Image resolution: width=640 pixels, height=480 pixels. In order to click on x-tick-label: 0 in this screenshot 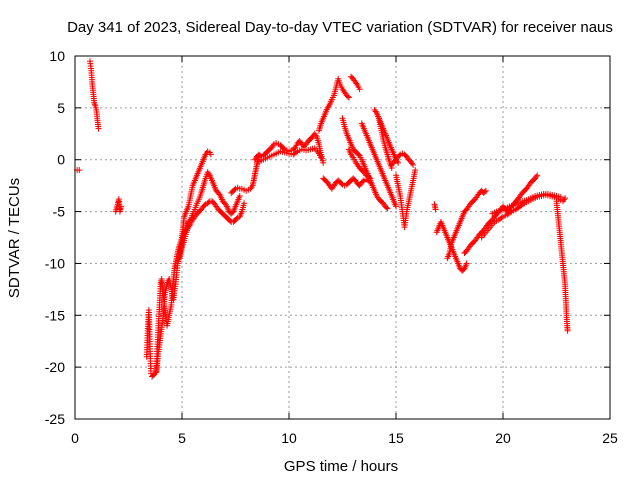, I will do `click(75, 438)`.